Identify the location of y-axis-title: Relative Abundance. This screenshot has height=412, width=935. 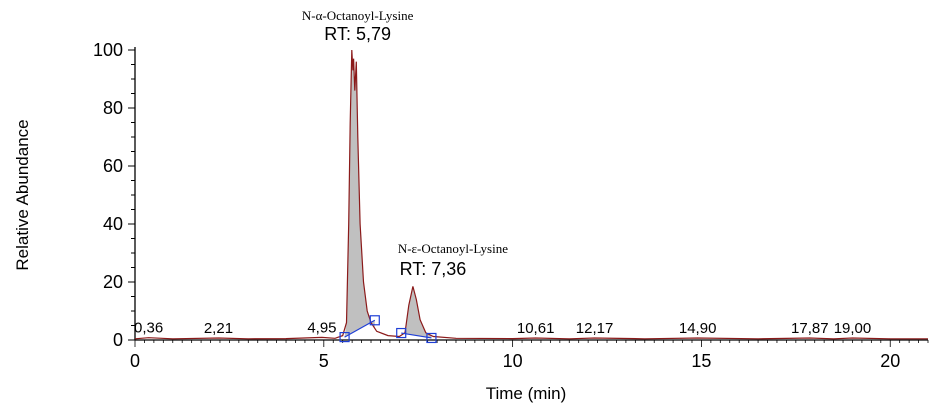
(22, 194).